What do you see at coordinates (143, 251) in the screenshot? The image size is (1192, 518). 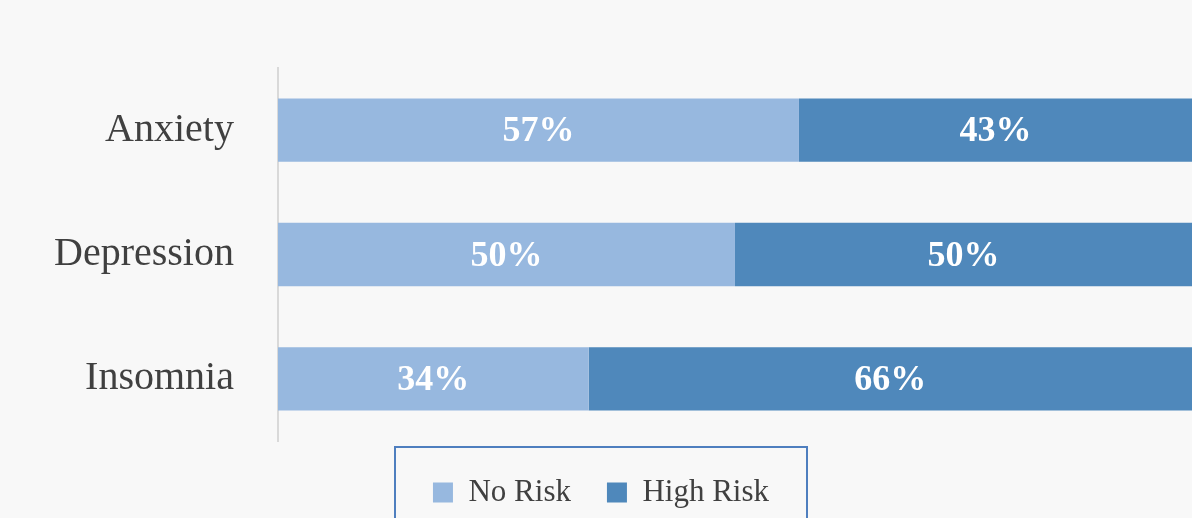 I see `y-tick-label: Depression` at bounding box center [143, 251].